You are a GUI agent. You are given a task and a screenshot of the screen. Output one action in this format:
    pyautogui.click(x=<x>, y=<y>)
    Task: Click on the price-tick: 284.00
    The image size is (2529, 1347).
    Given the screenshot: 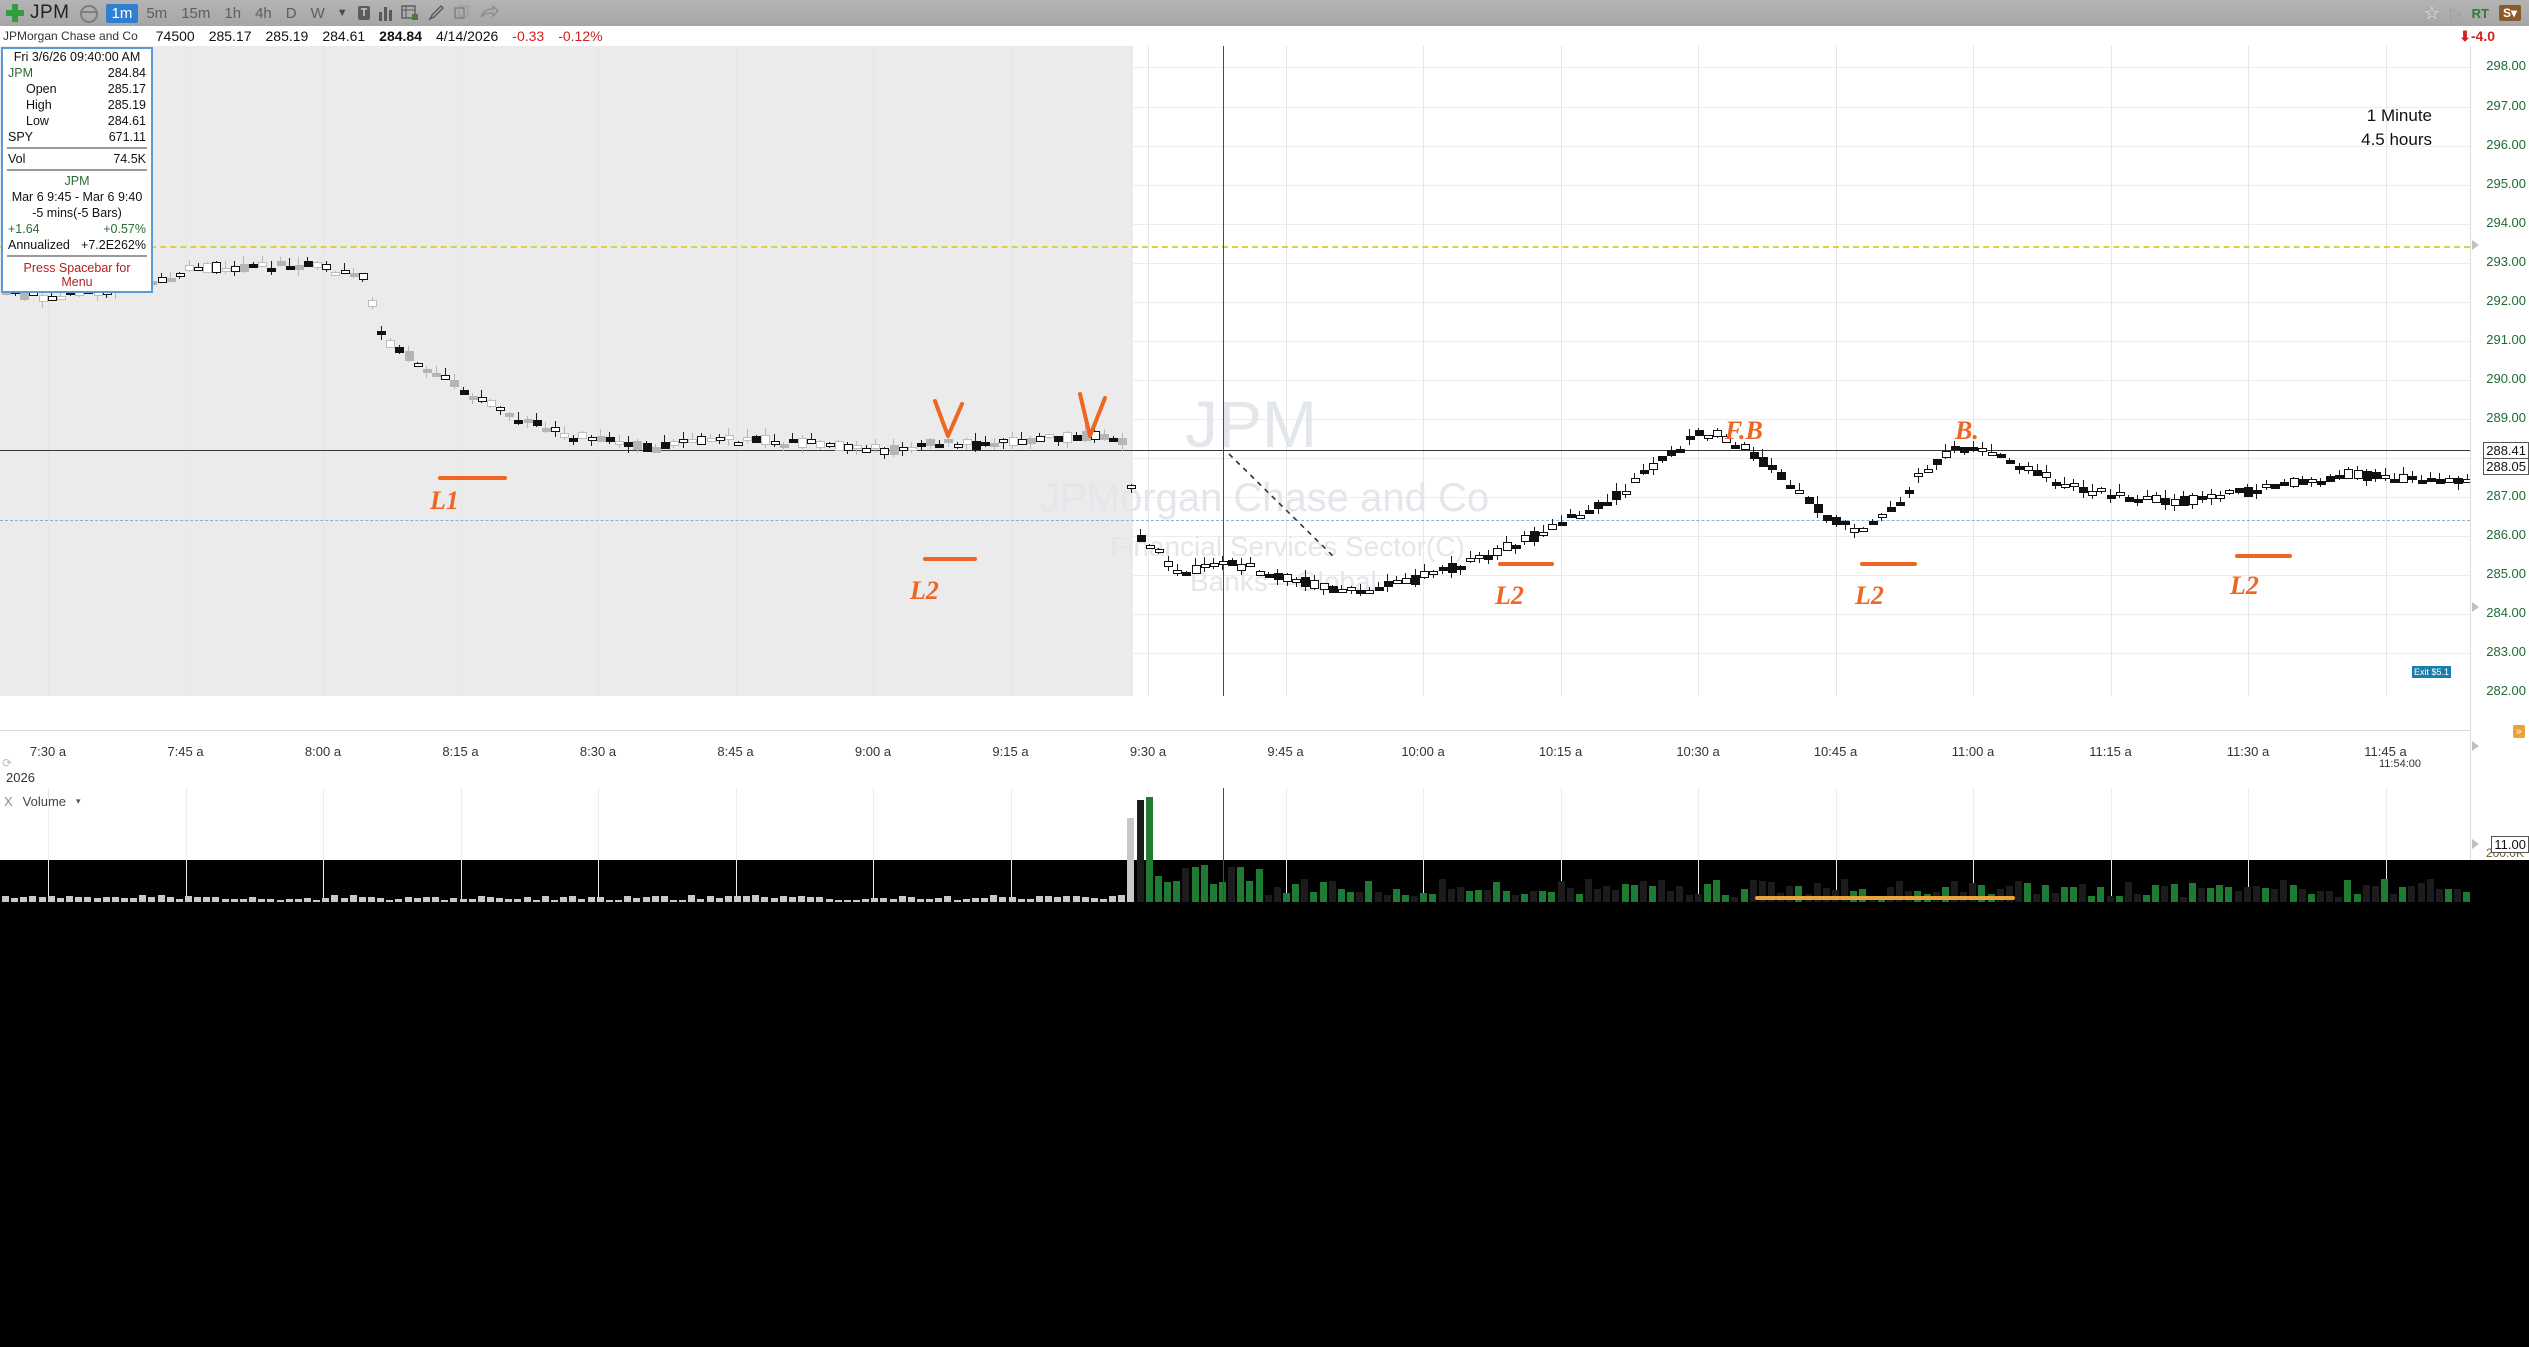 What is the action you would take?
    pyautogui.click(x=2506, y=613)
    